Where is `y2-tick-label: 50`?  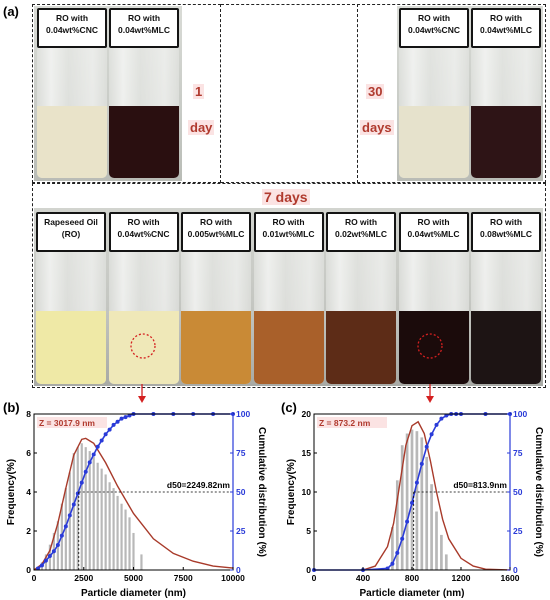
y2-tick-label: 50 is located at coordinates (518, 492).